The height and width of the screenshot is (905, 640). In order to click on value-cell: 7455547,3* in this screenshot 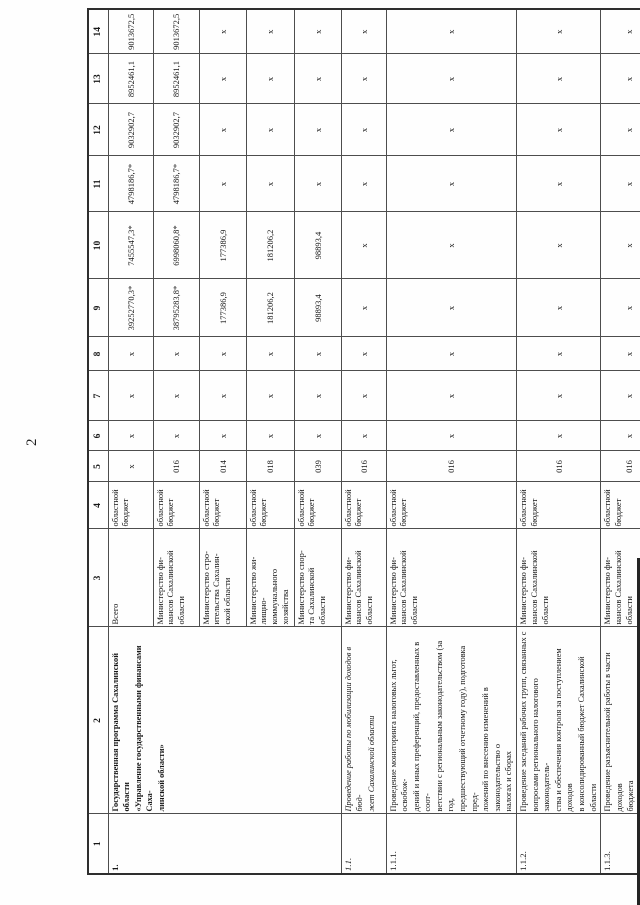, I will do `click(130, 245)`.